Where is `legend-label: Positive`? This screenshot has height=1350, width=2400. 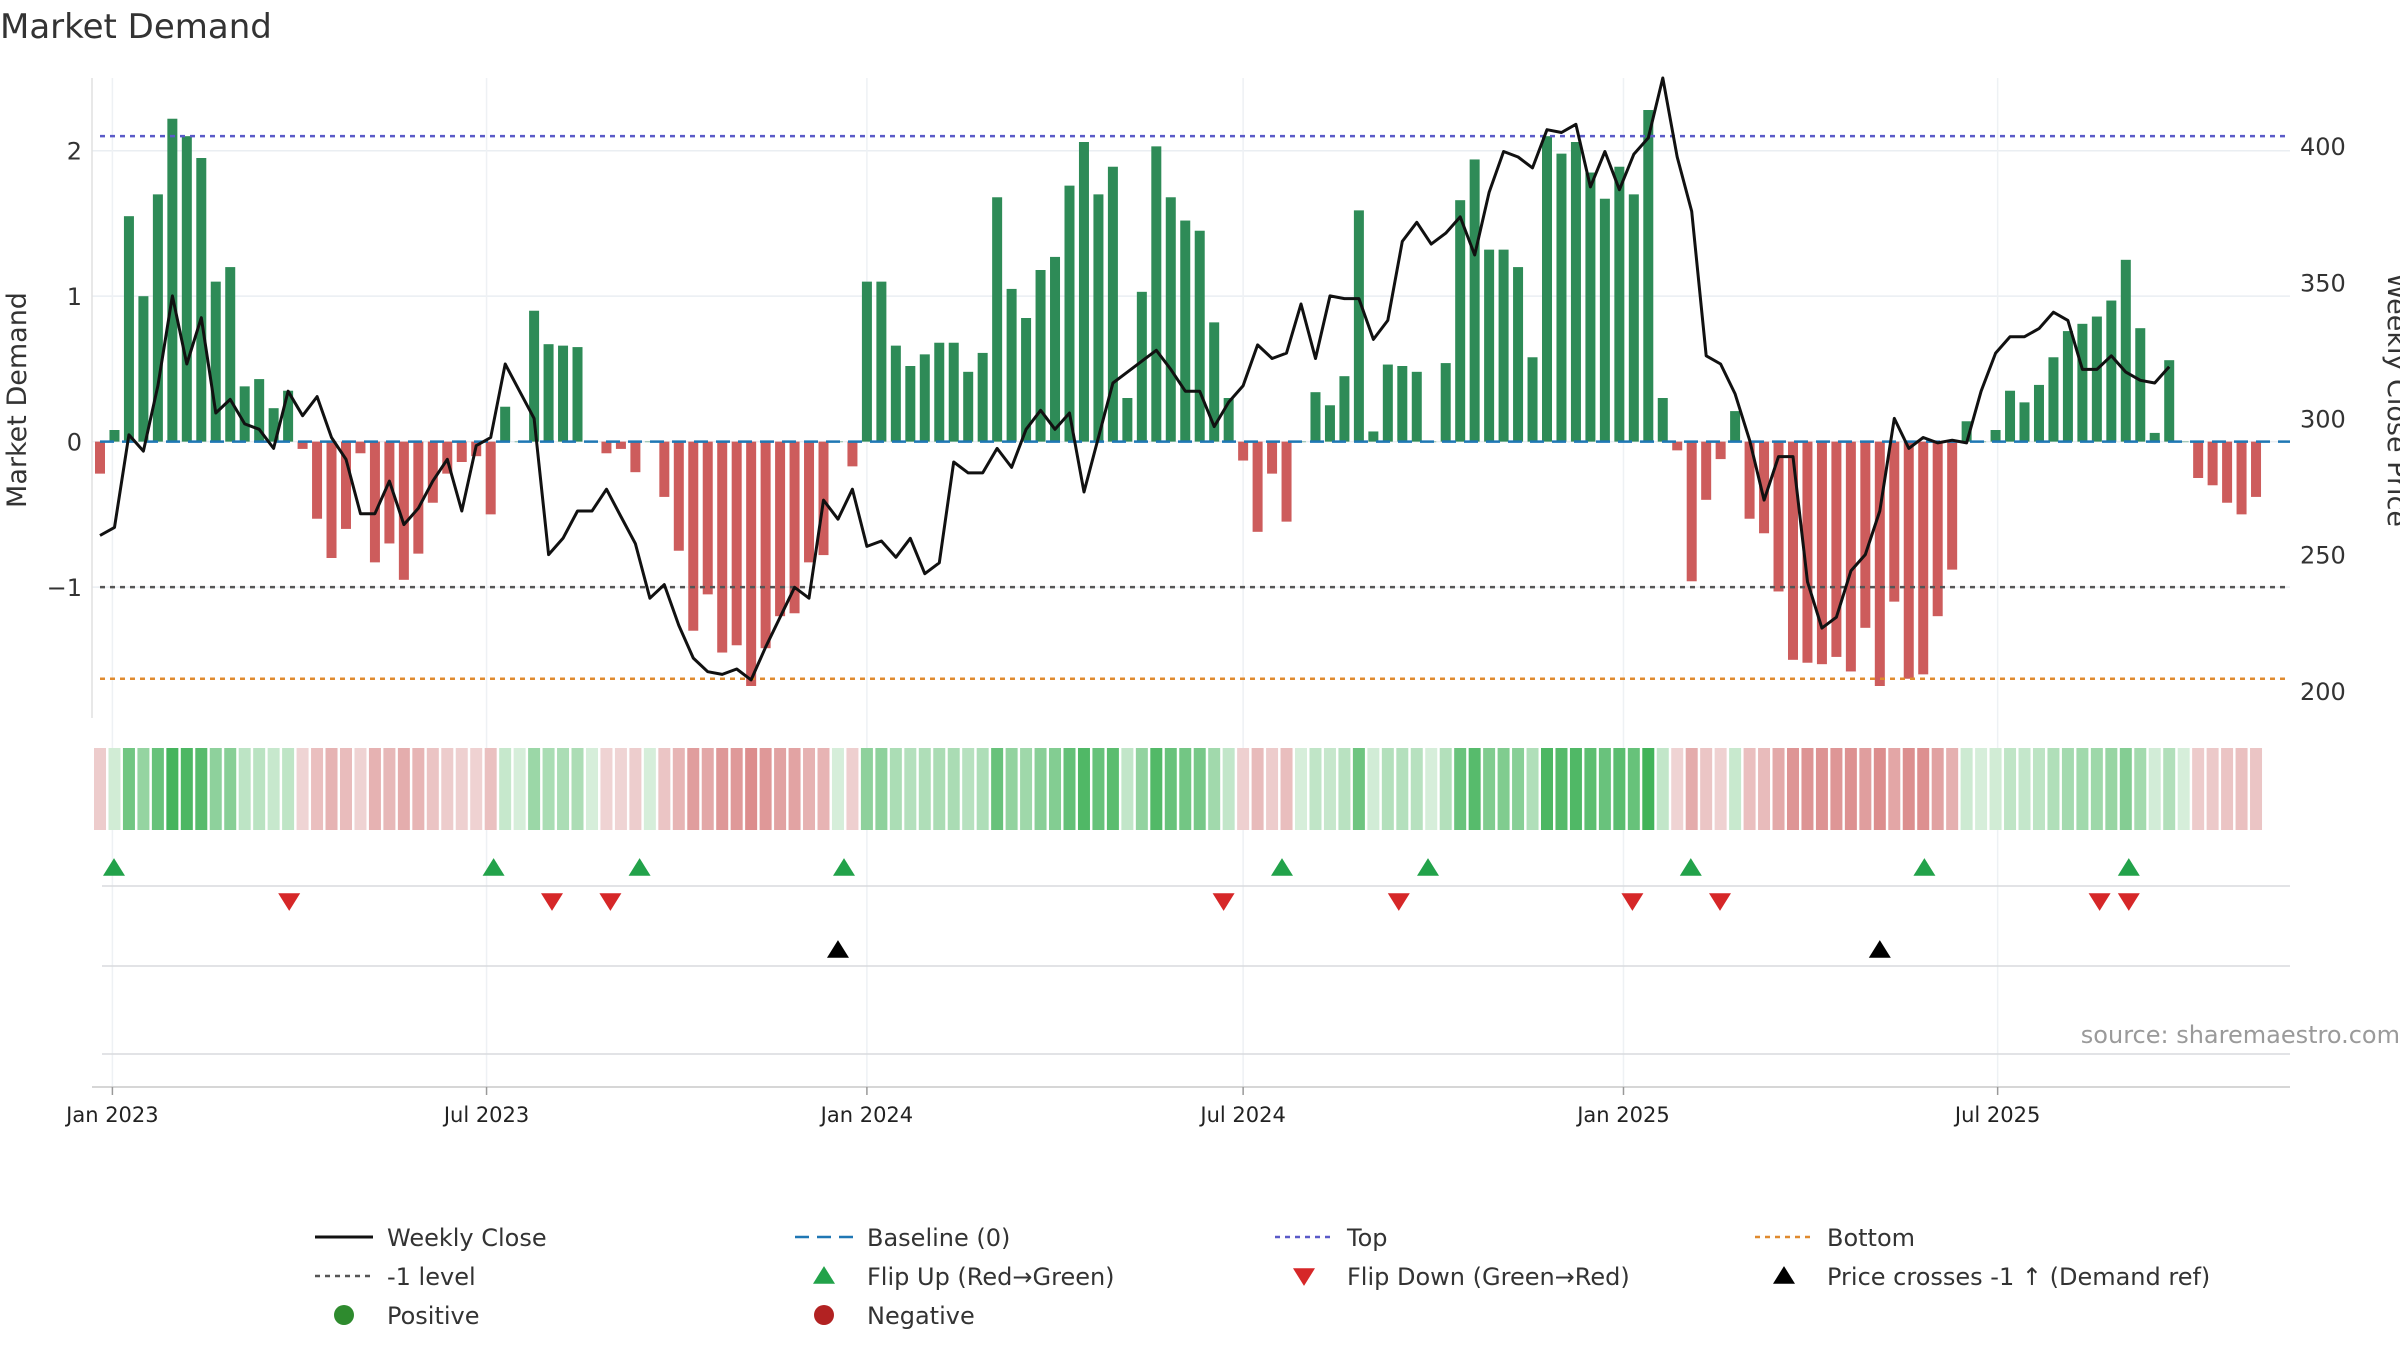
legend-label: Positive is located at coordinates (433, 1316).